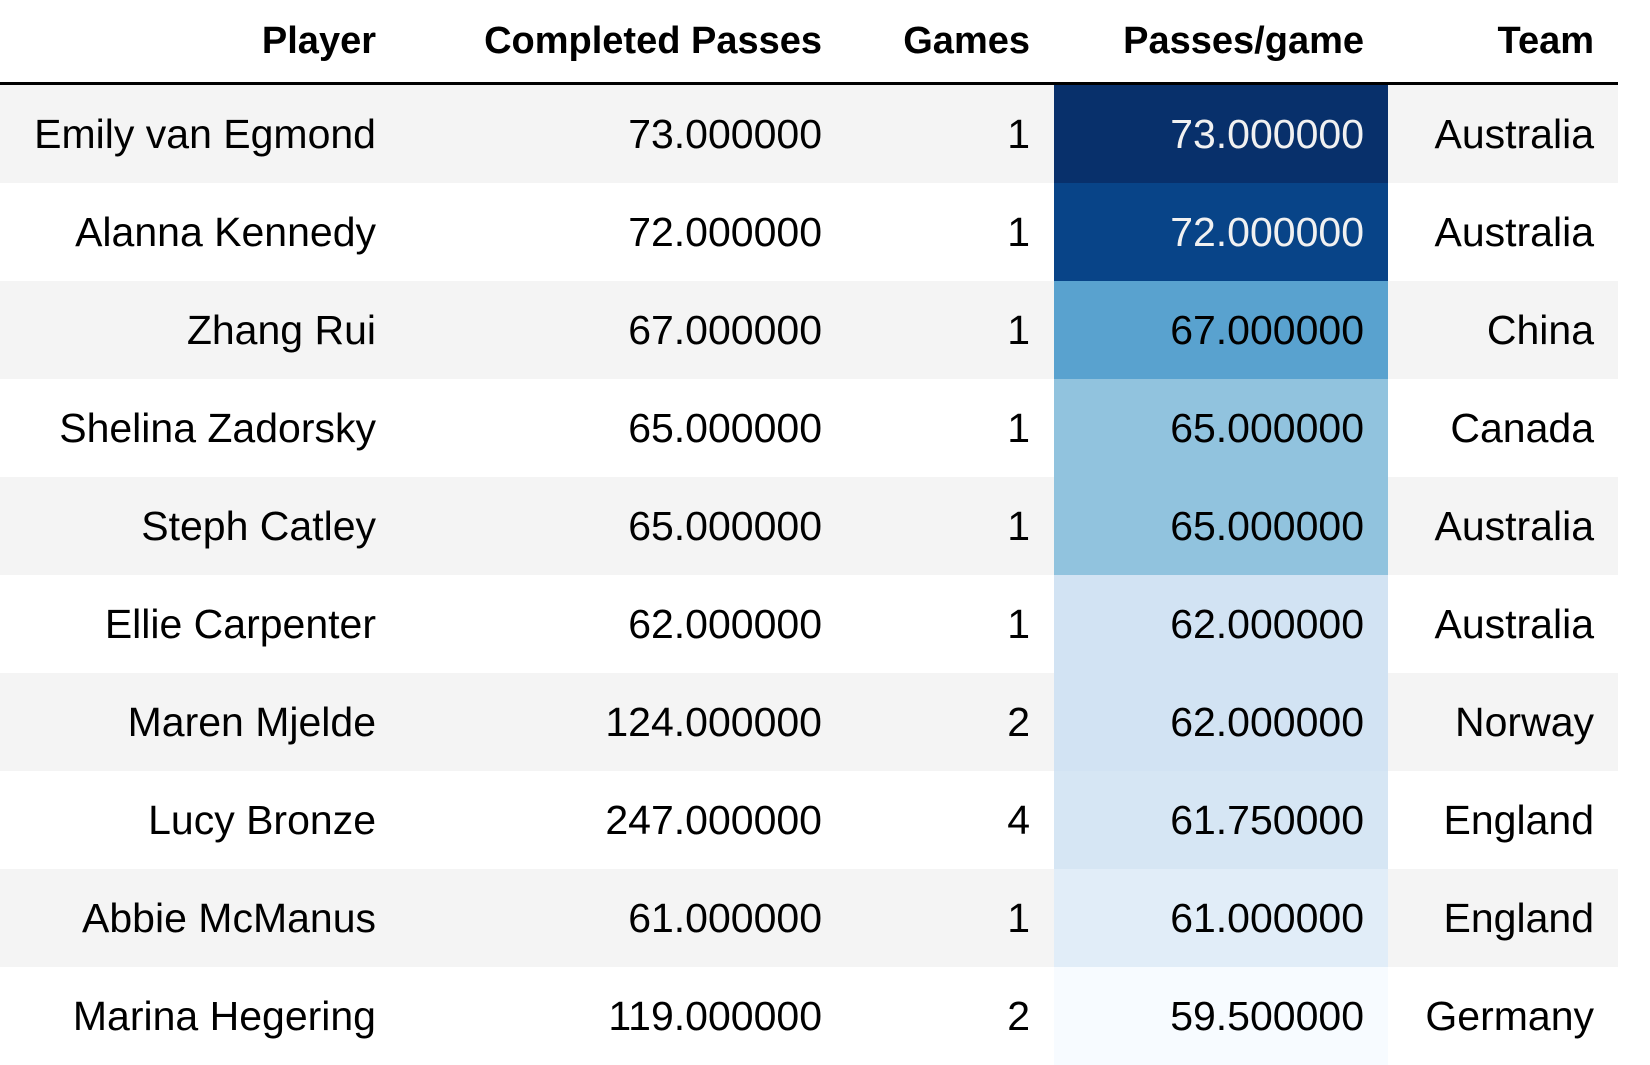 This screenshot has height=1065, width=1650. I want to click on cell-team: Canada, so click(1503, 428).